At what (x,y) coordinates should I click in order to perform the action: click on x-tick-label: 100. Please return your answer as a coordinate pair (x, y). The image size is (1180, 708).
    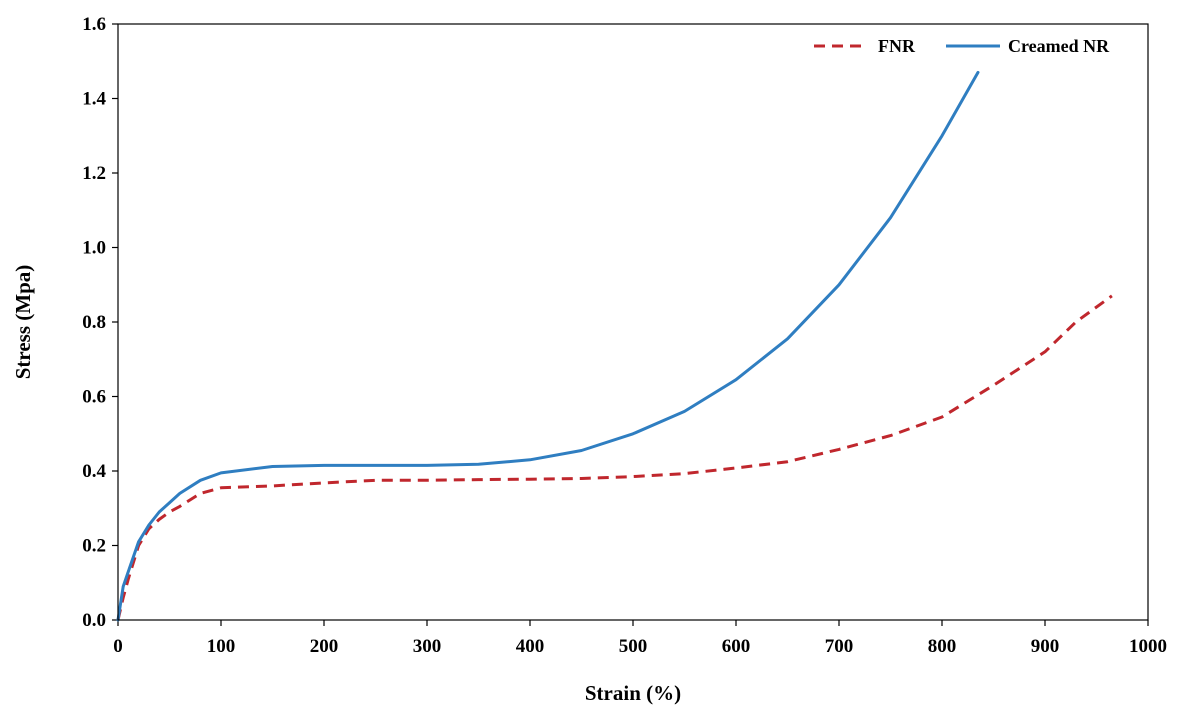
    Looking at the image, I should click on (221, 646).